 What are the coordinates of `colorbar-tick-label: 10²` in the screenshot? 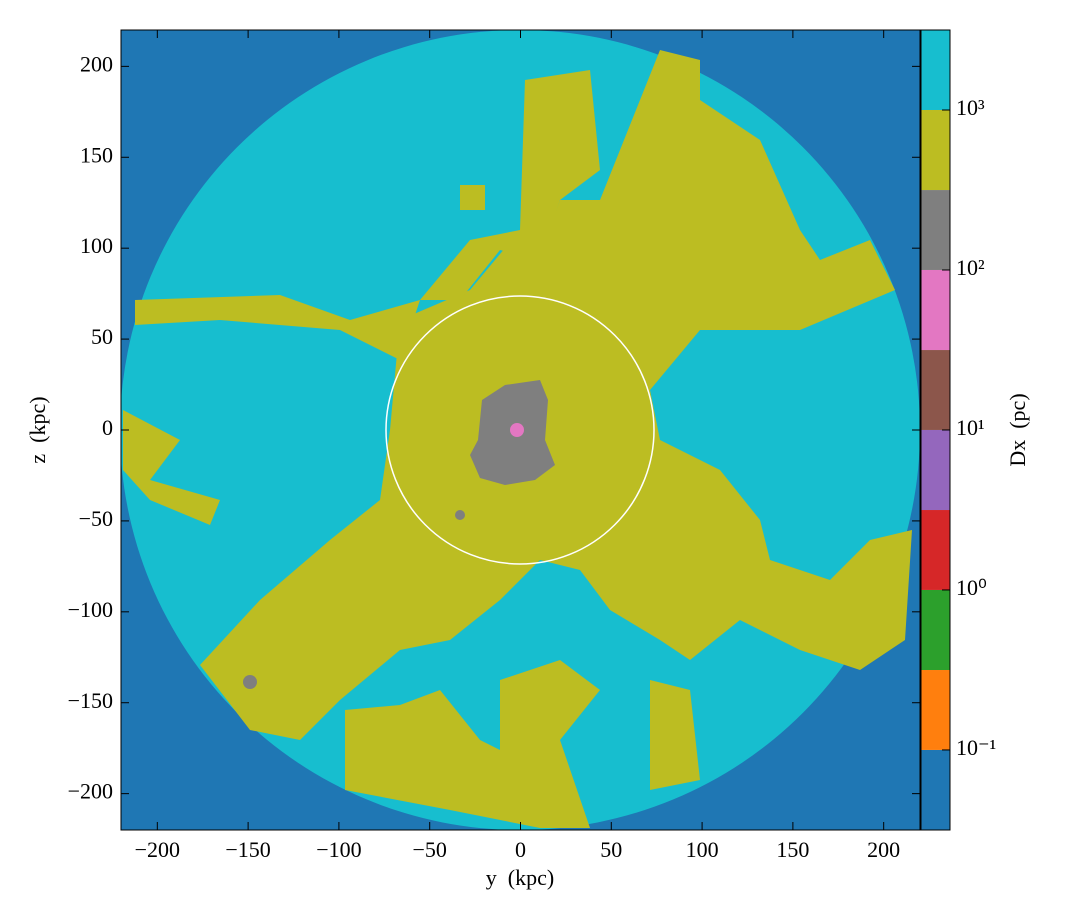 It's located at (970, 267).